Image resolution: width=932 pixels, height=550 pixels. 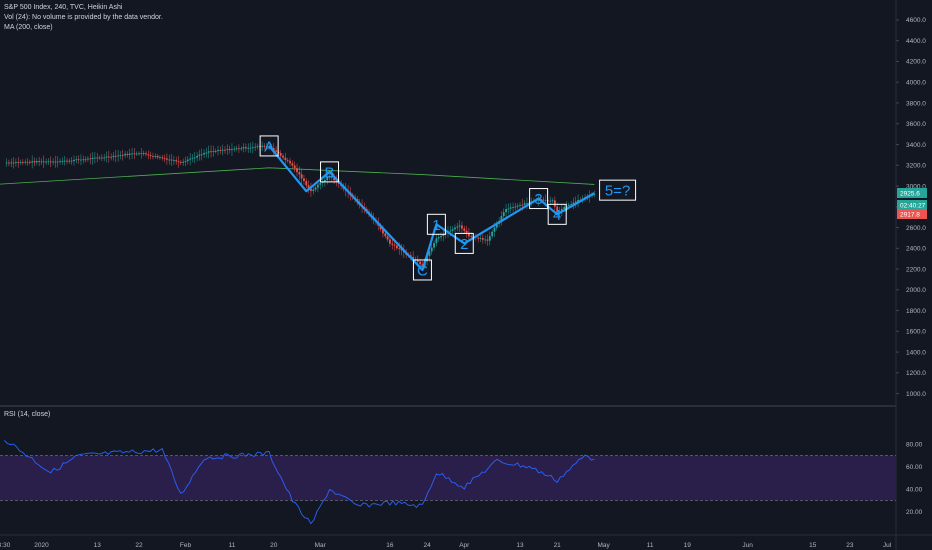 I want to click on rsi-legend: RSI (14, close), so click(x=27, y=414).